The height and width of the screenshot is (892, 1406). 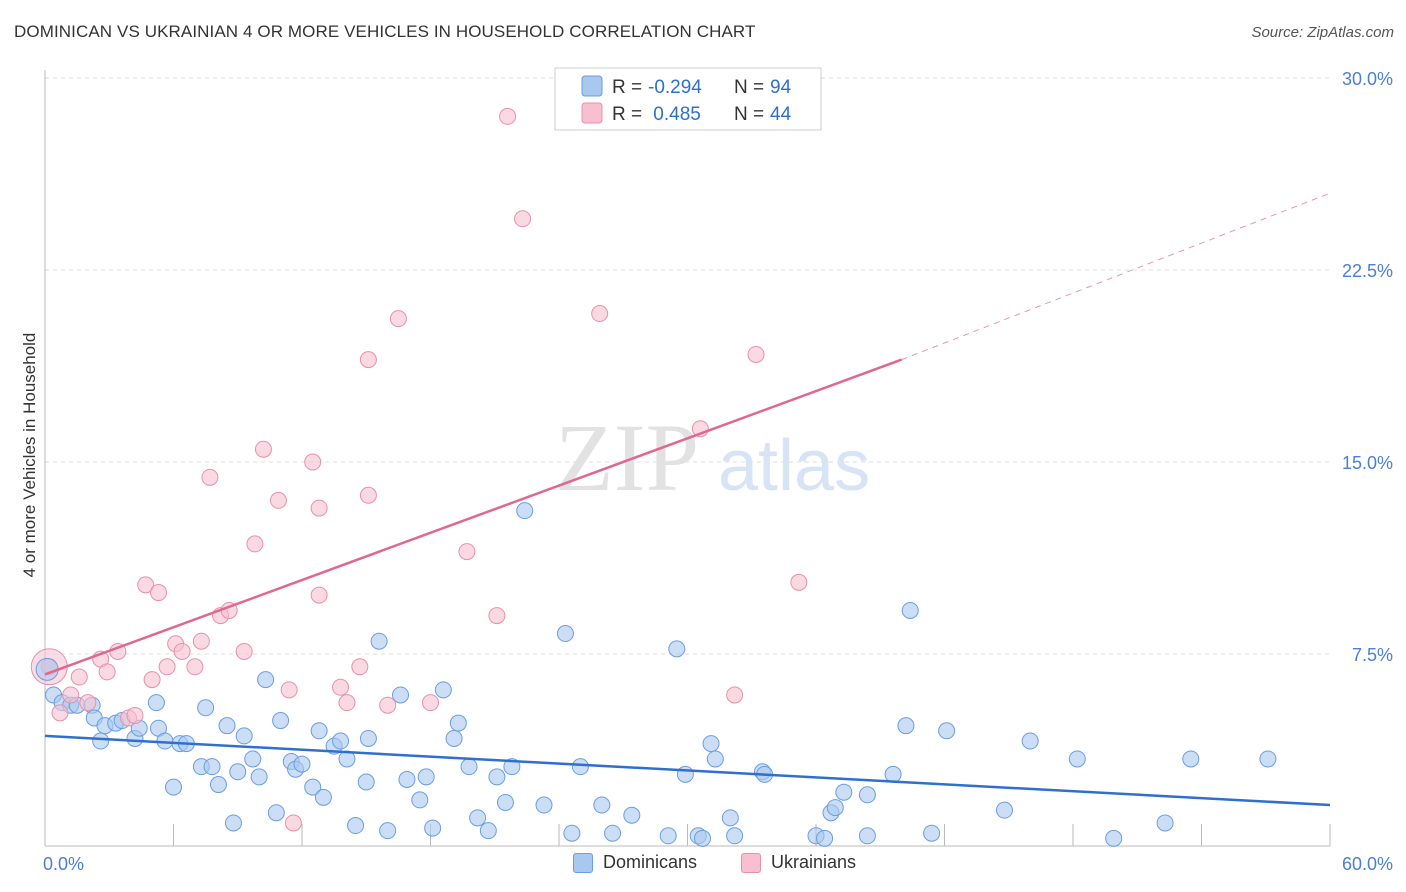 I want to click on legend-r-label-1: R =, so click(x=627, y=87).